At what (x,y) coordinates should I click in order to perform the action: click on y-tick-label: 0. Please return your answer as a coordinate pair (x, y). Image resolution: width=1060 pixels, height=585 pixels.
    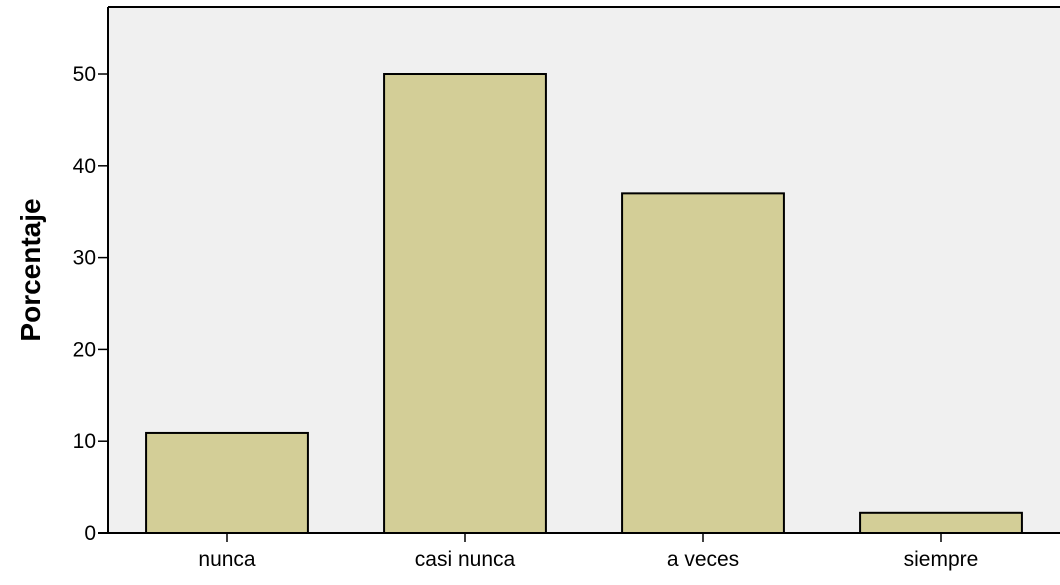
    Looking at the image, I should click on (90, 533).